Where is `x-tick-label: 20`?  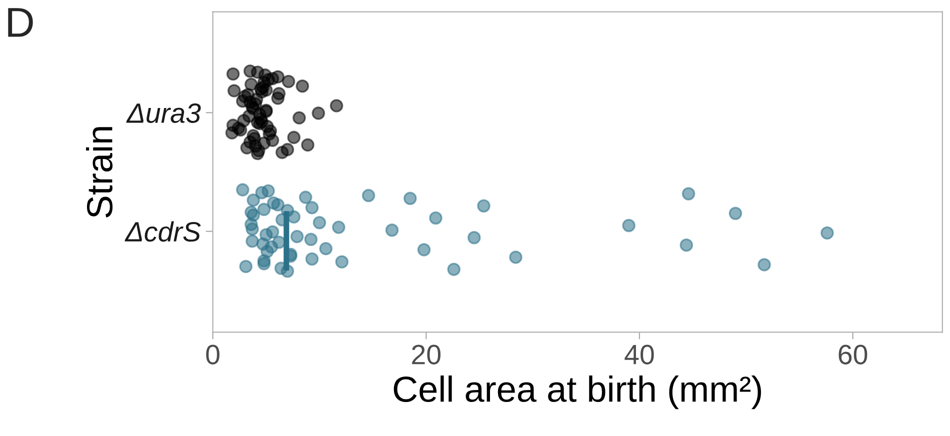
x-tick-label: 20 is located at coordinates (426, 354).